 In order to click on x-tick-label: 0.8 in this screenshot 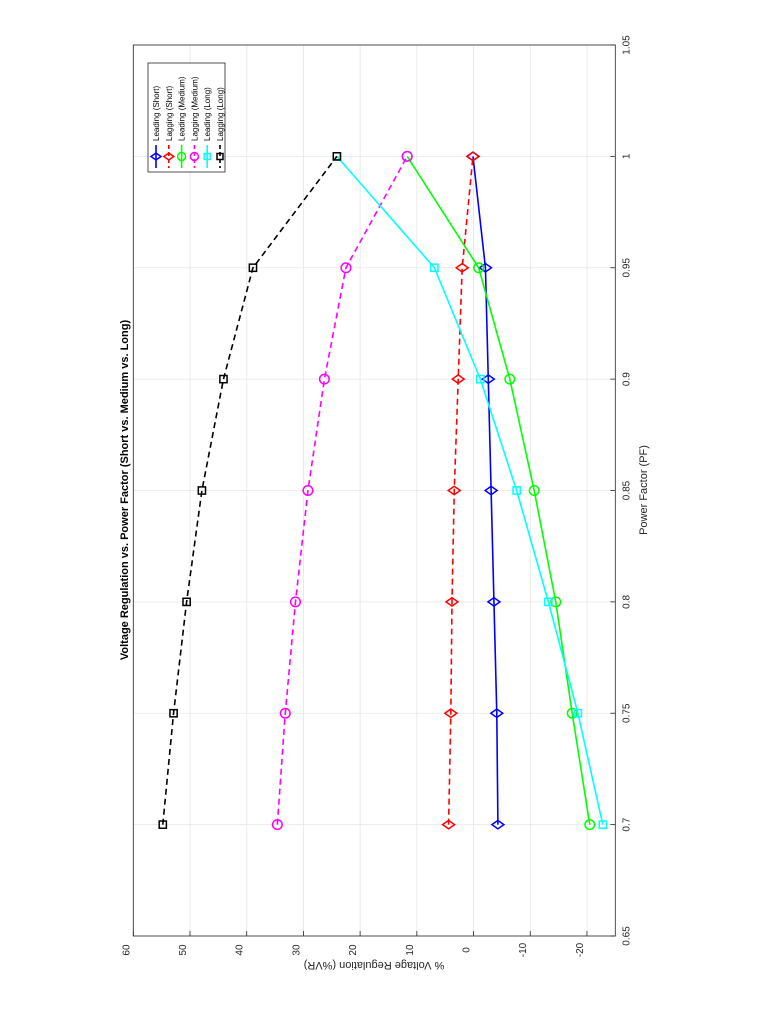, I will do `click(626, 601)`.